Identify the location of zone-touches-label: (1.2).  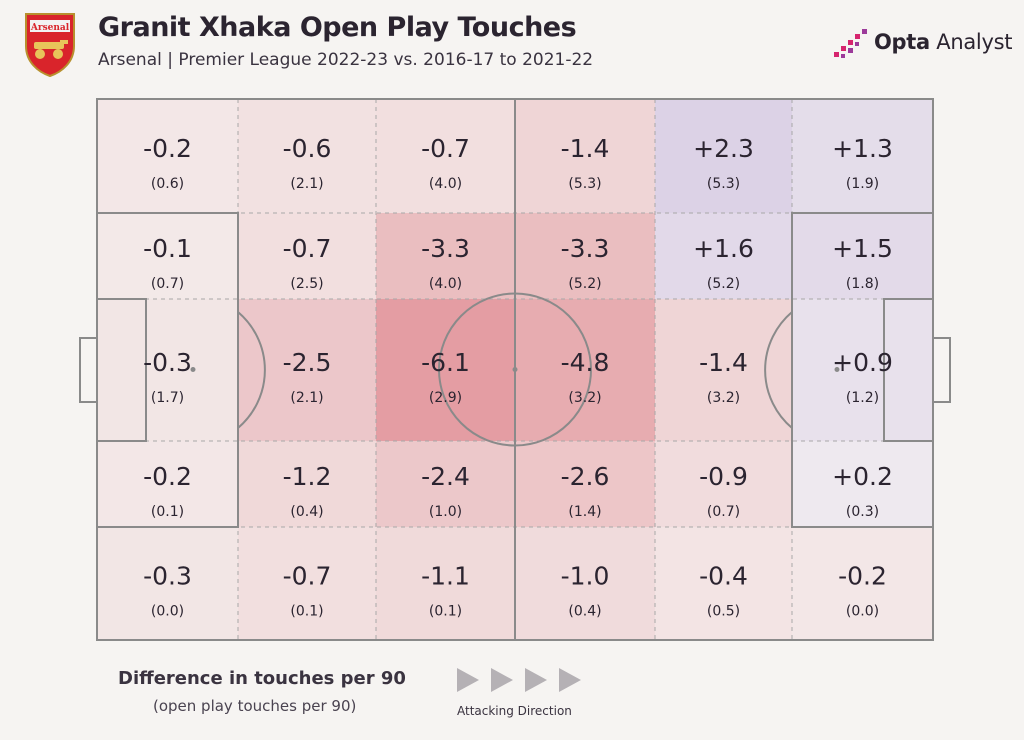
(862, 398).